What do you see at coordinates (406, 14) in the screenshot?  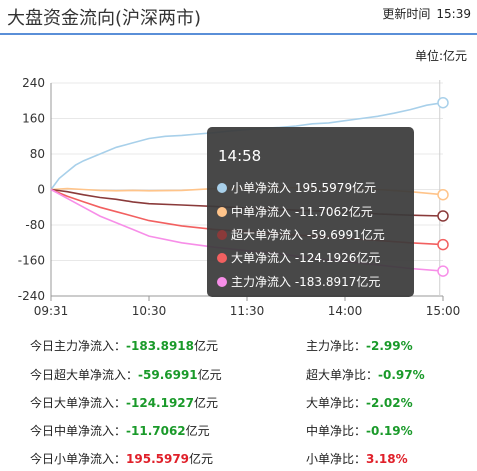 I see `update-label: 更新时间` at bounding box center [406, 14].